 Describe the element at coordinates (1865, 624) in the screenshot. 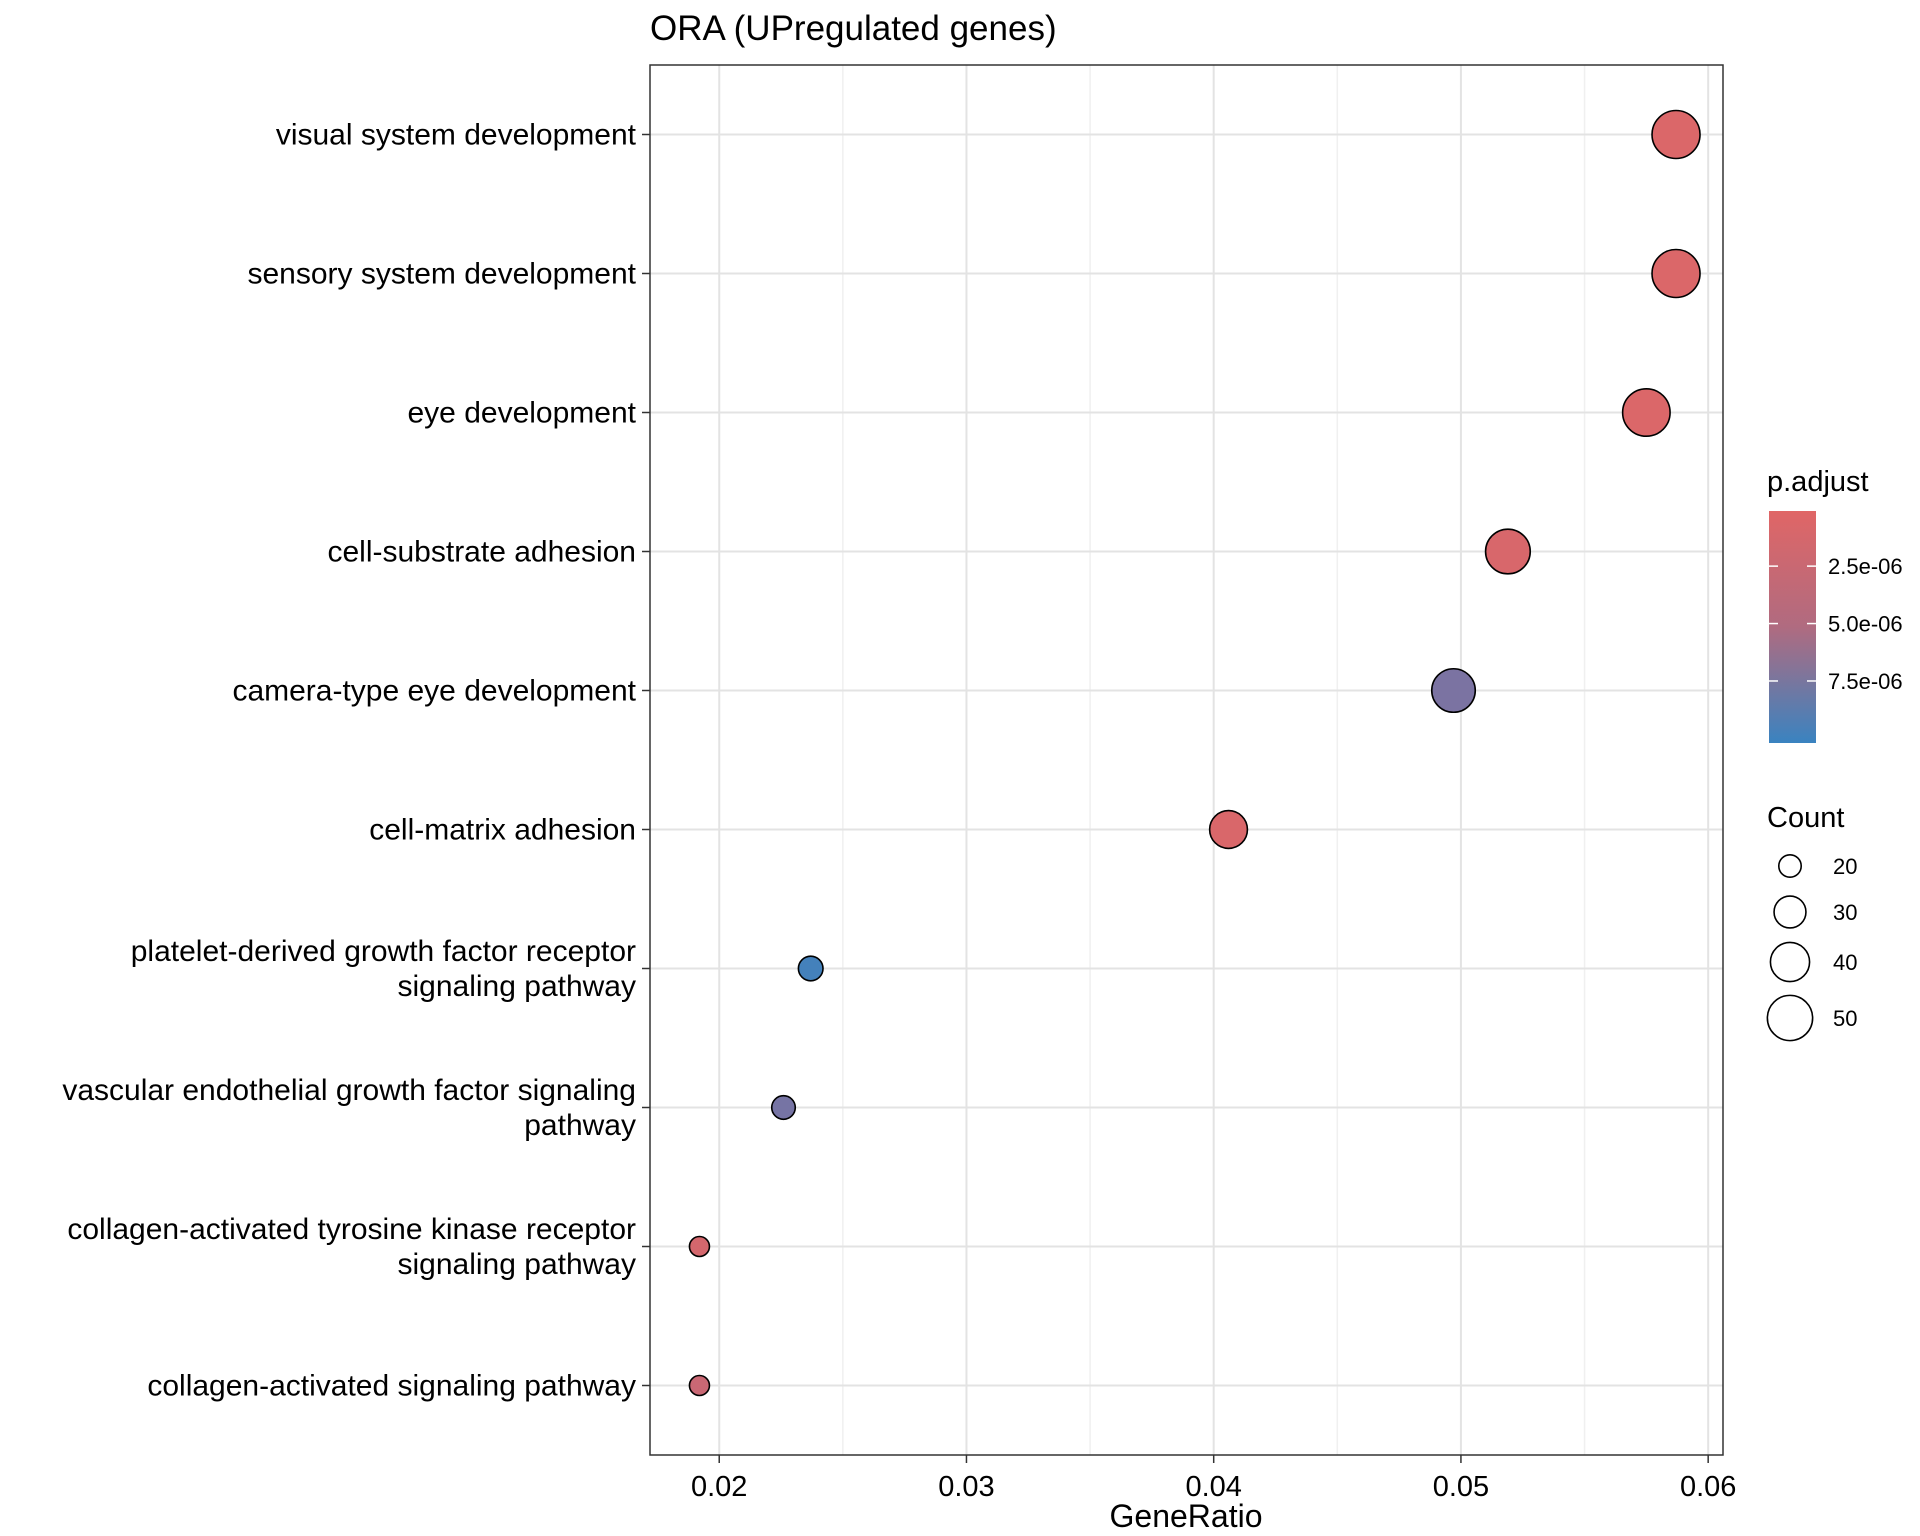

I see `color-legend-label: 5.0e-06` at that location.